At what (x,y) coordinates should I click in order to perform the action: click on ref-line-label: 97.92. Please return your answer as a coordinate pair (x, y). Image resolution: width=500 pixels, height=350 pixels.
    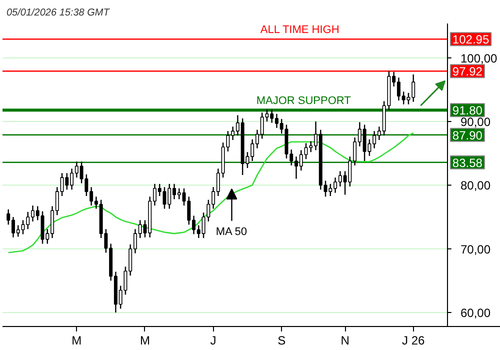
    Looking at the image, I should click on (467, 71).